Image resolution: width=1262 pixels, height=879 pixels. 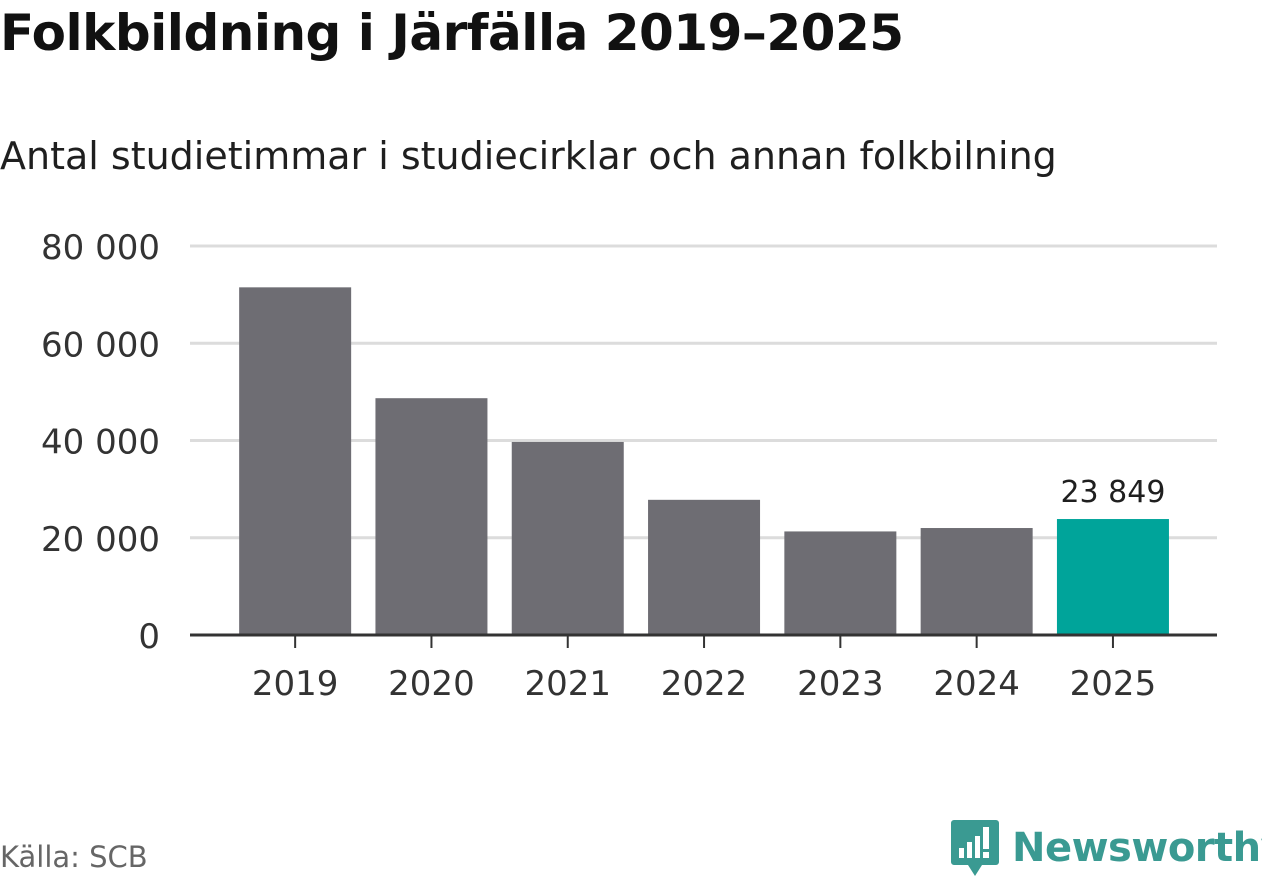 What do you see at coordinates (100, 443) in the screenshot?
I see `y-tick-label: 40 000` at bounding box center [100, 443].